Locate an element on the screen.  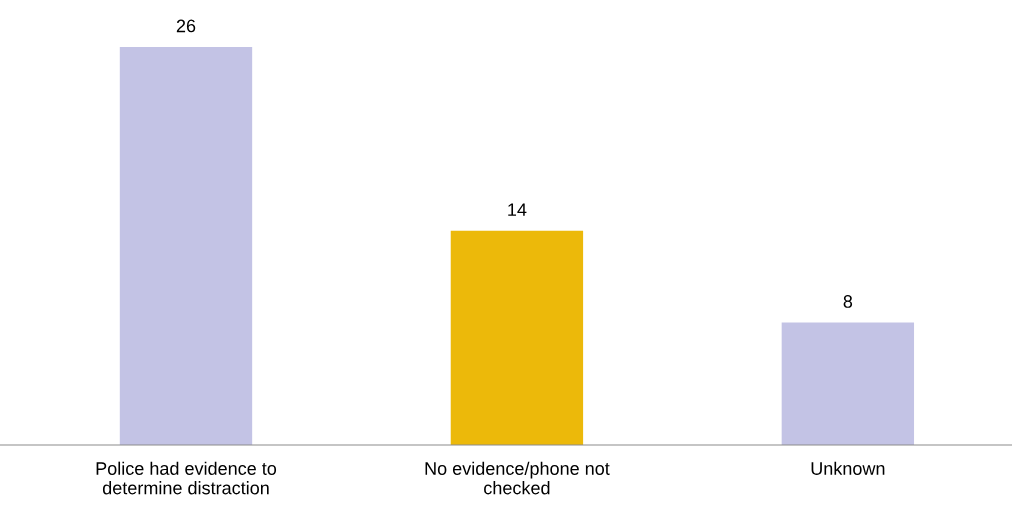
x-tick-label: Police had evidence to determine distraction is located at coordinates (186, 478).